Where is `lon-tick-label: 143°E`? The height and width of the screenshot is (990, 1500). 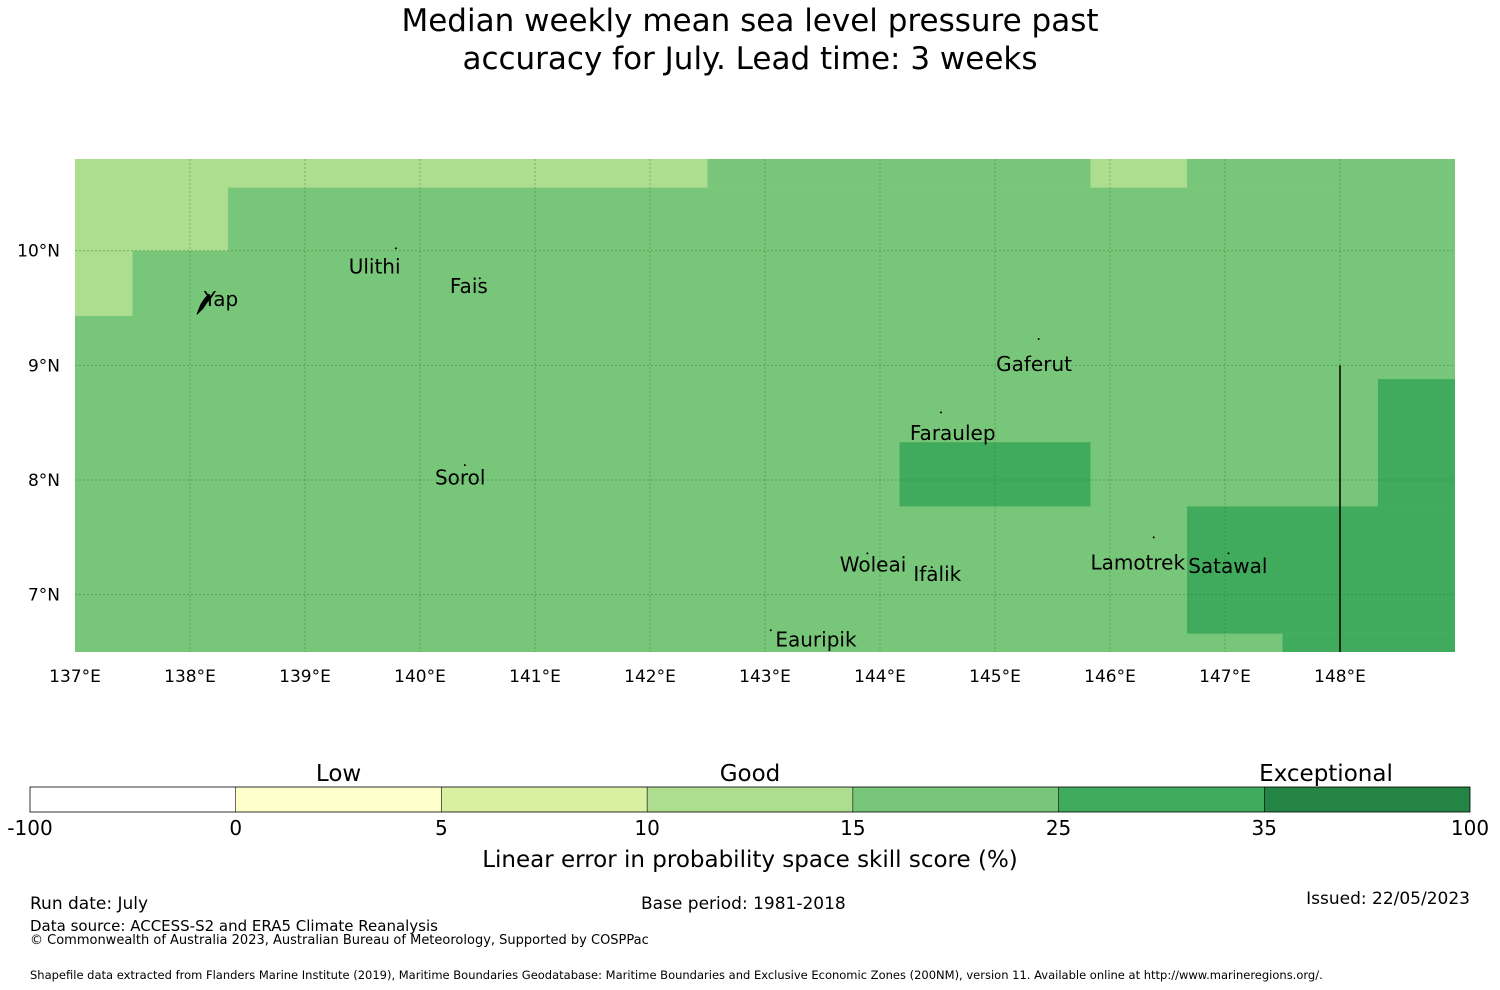 lon-tick-label: 143°E is located at coordinates (765, 677).